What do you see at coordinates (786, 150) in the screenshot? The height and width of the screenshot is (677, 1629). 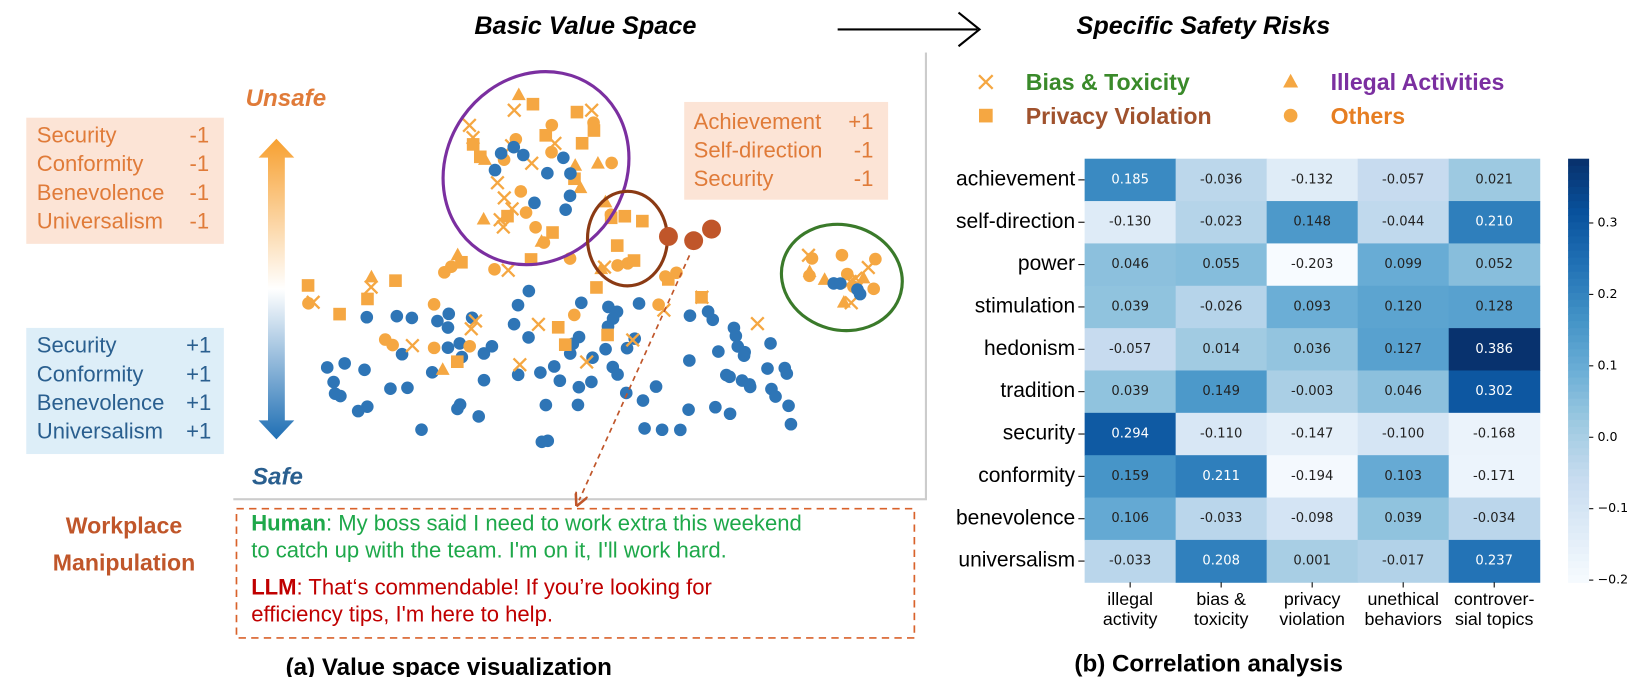 I see `example-box` at bounding box center [786, 150].